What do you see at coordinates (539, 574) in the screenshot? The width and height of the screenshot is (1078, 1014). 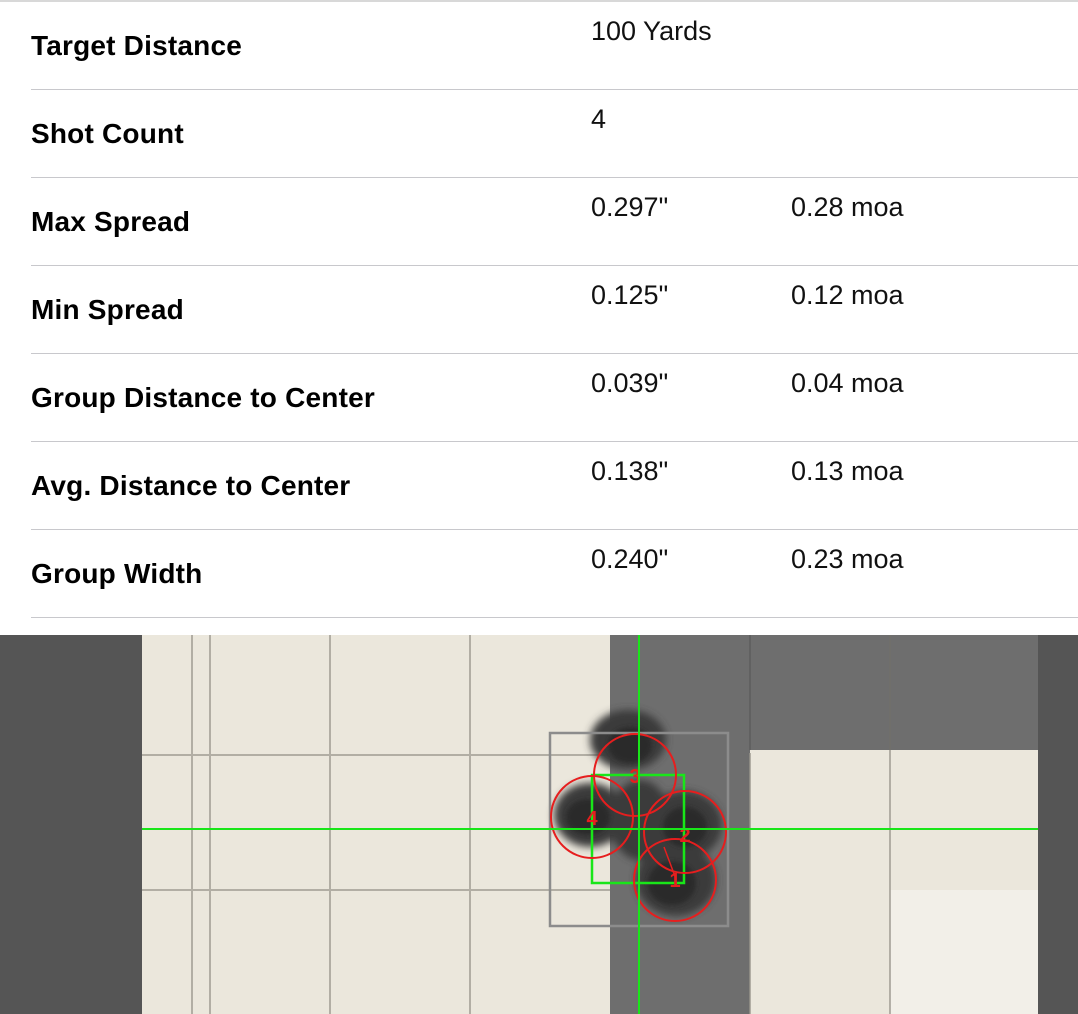 I see `stat-row-group-width: Group Width 0.240" 0.23 moa` at bounding box center [539, 574].